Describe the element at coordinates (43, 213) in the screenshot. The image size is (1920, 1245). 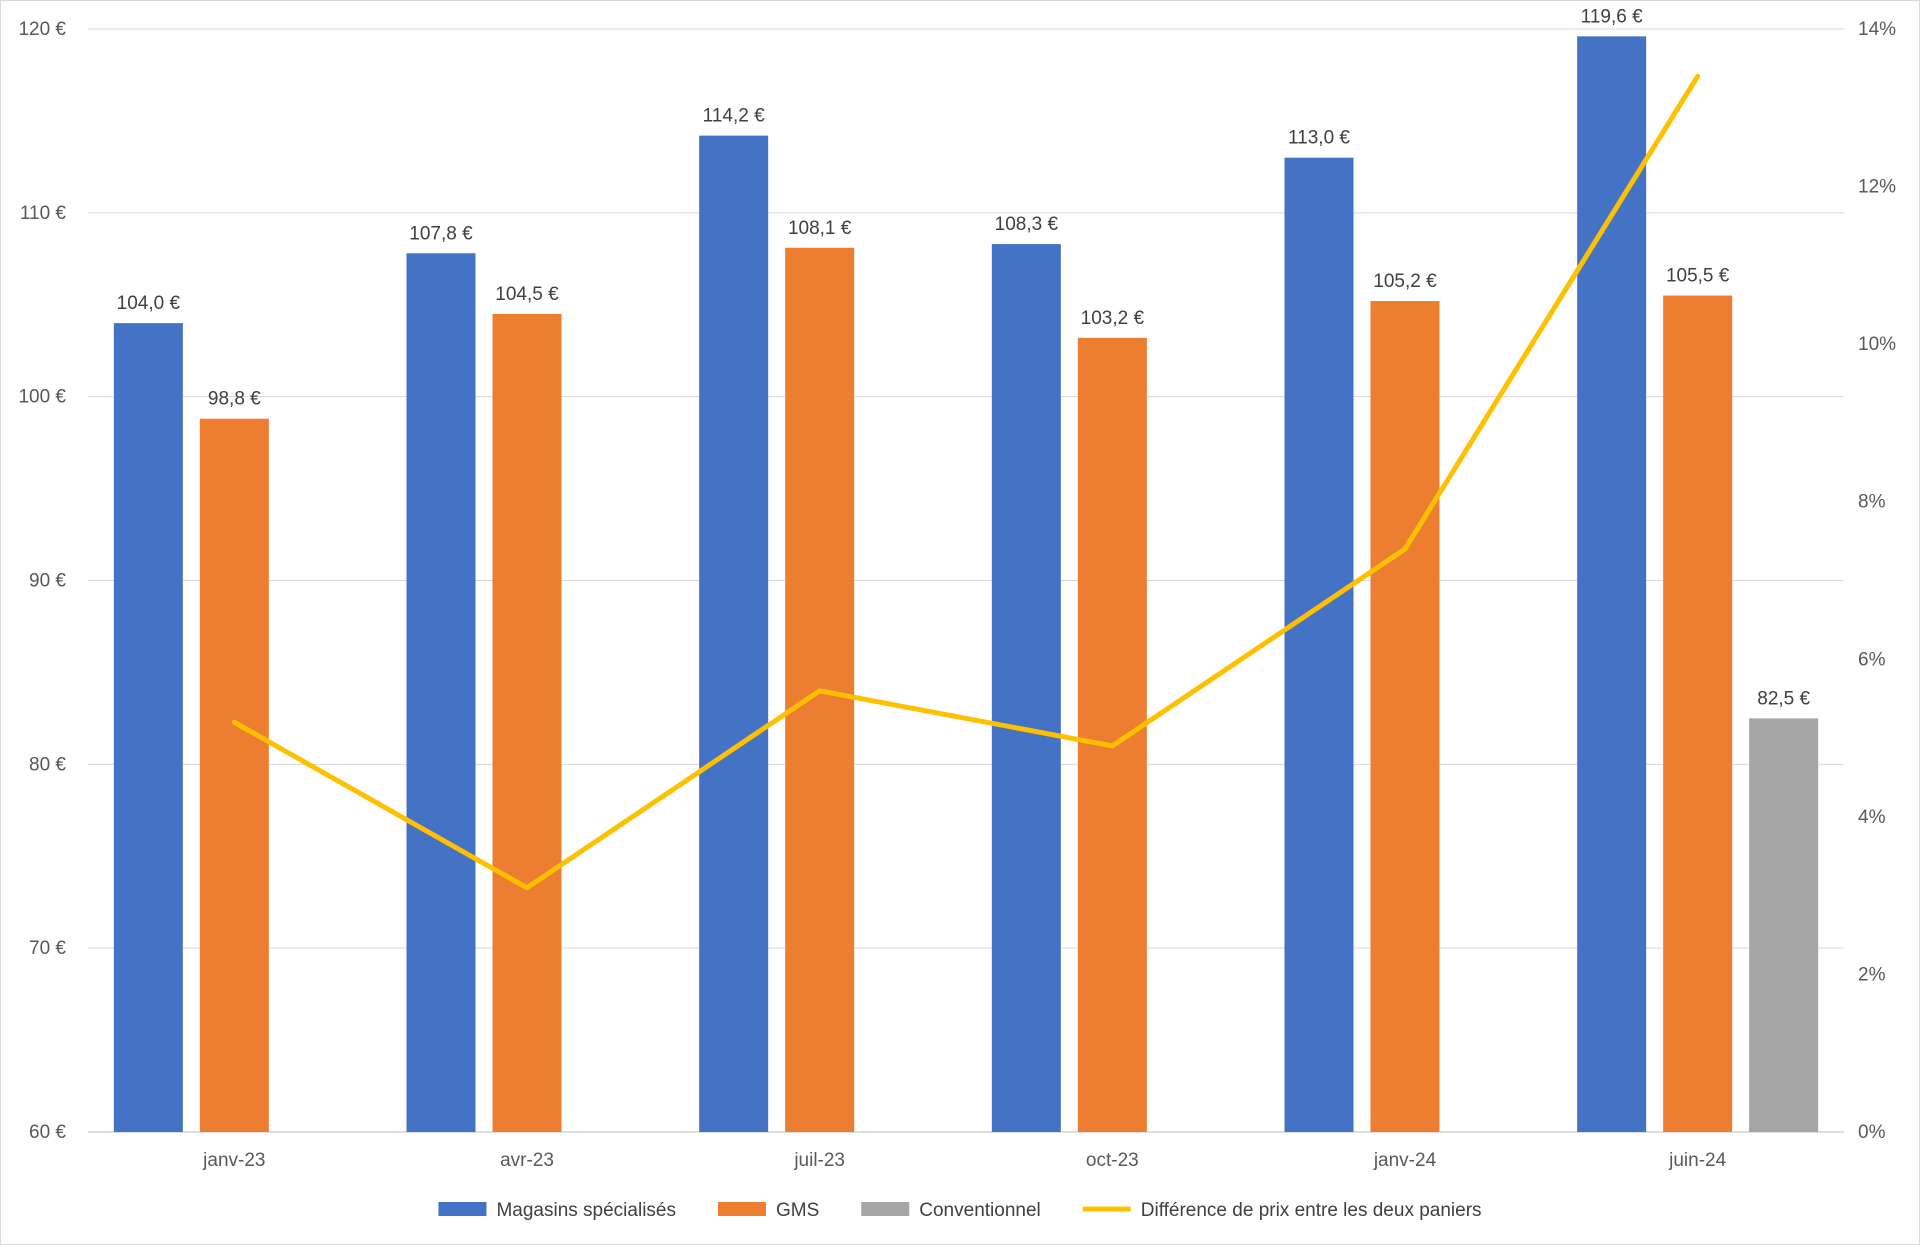
I see `y-left-tick-label: 110 €` at that location.